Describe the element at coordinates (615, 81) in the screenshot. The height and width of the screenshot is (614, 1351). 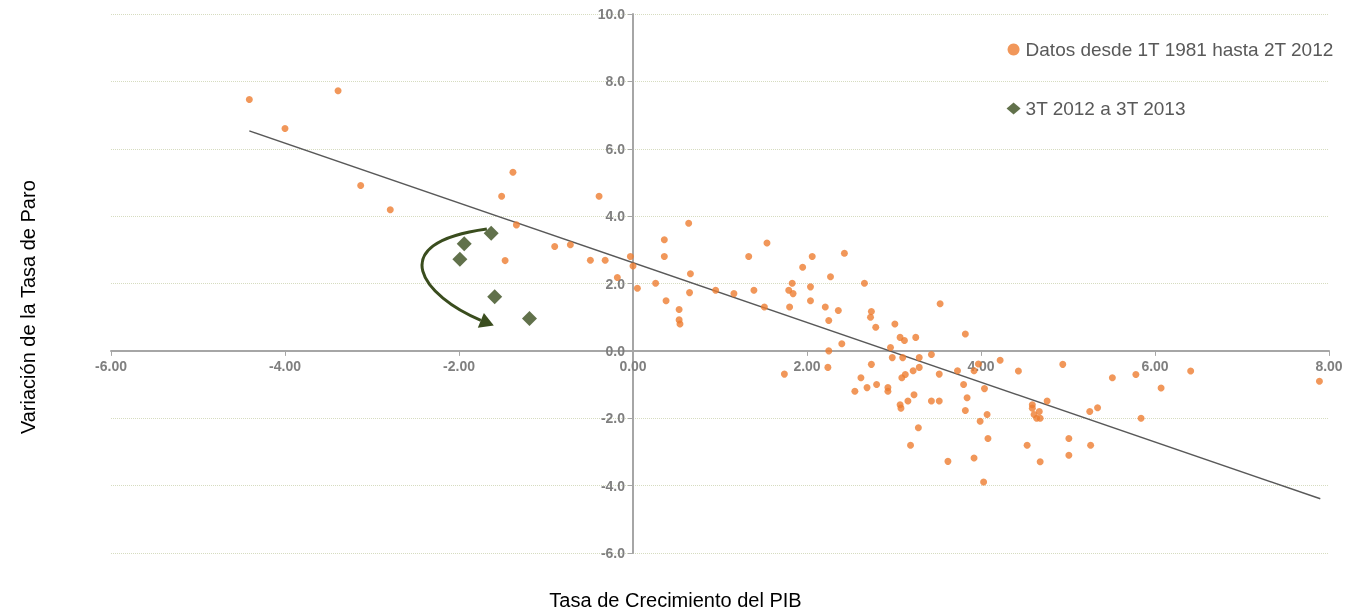
I see `y-tick-label: 8.0` at that location.